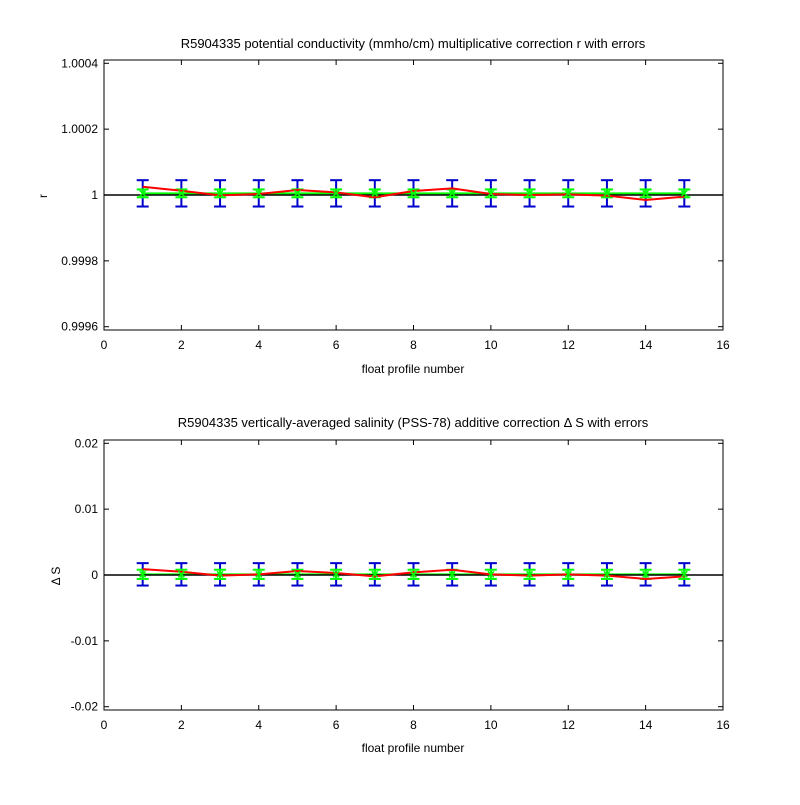 The image size is (800, 805). I want to click on y-tick-label: 1.0004, so click(79, 63).